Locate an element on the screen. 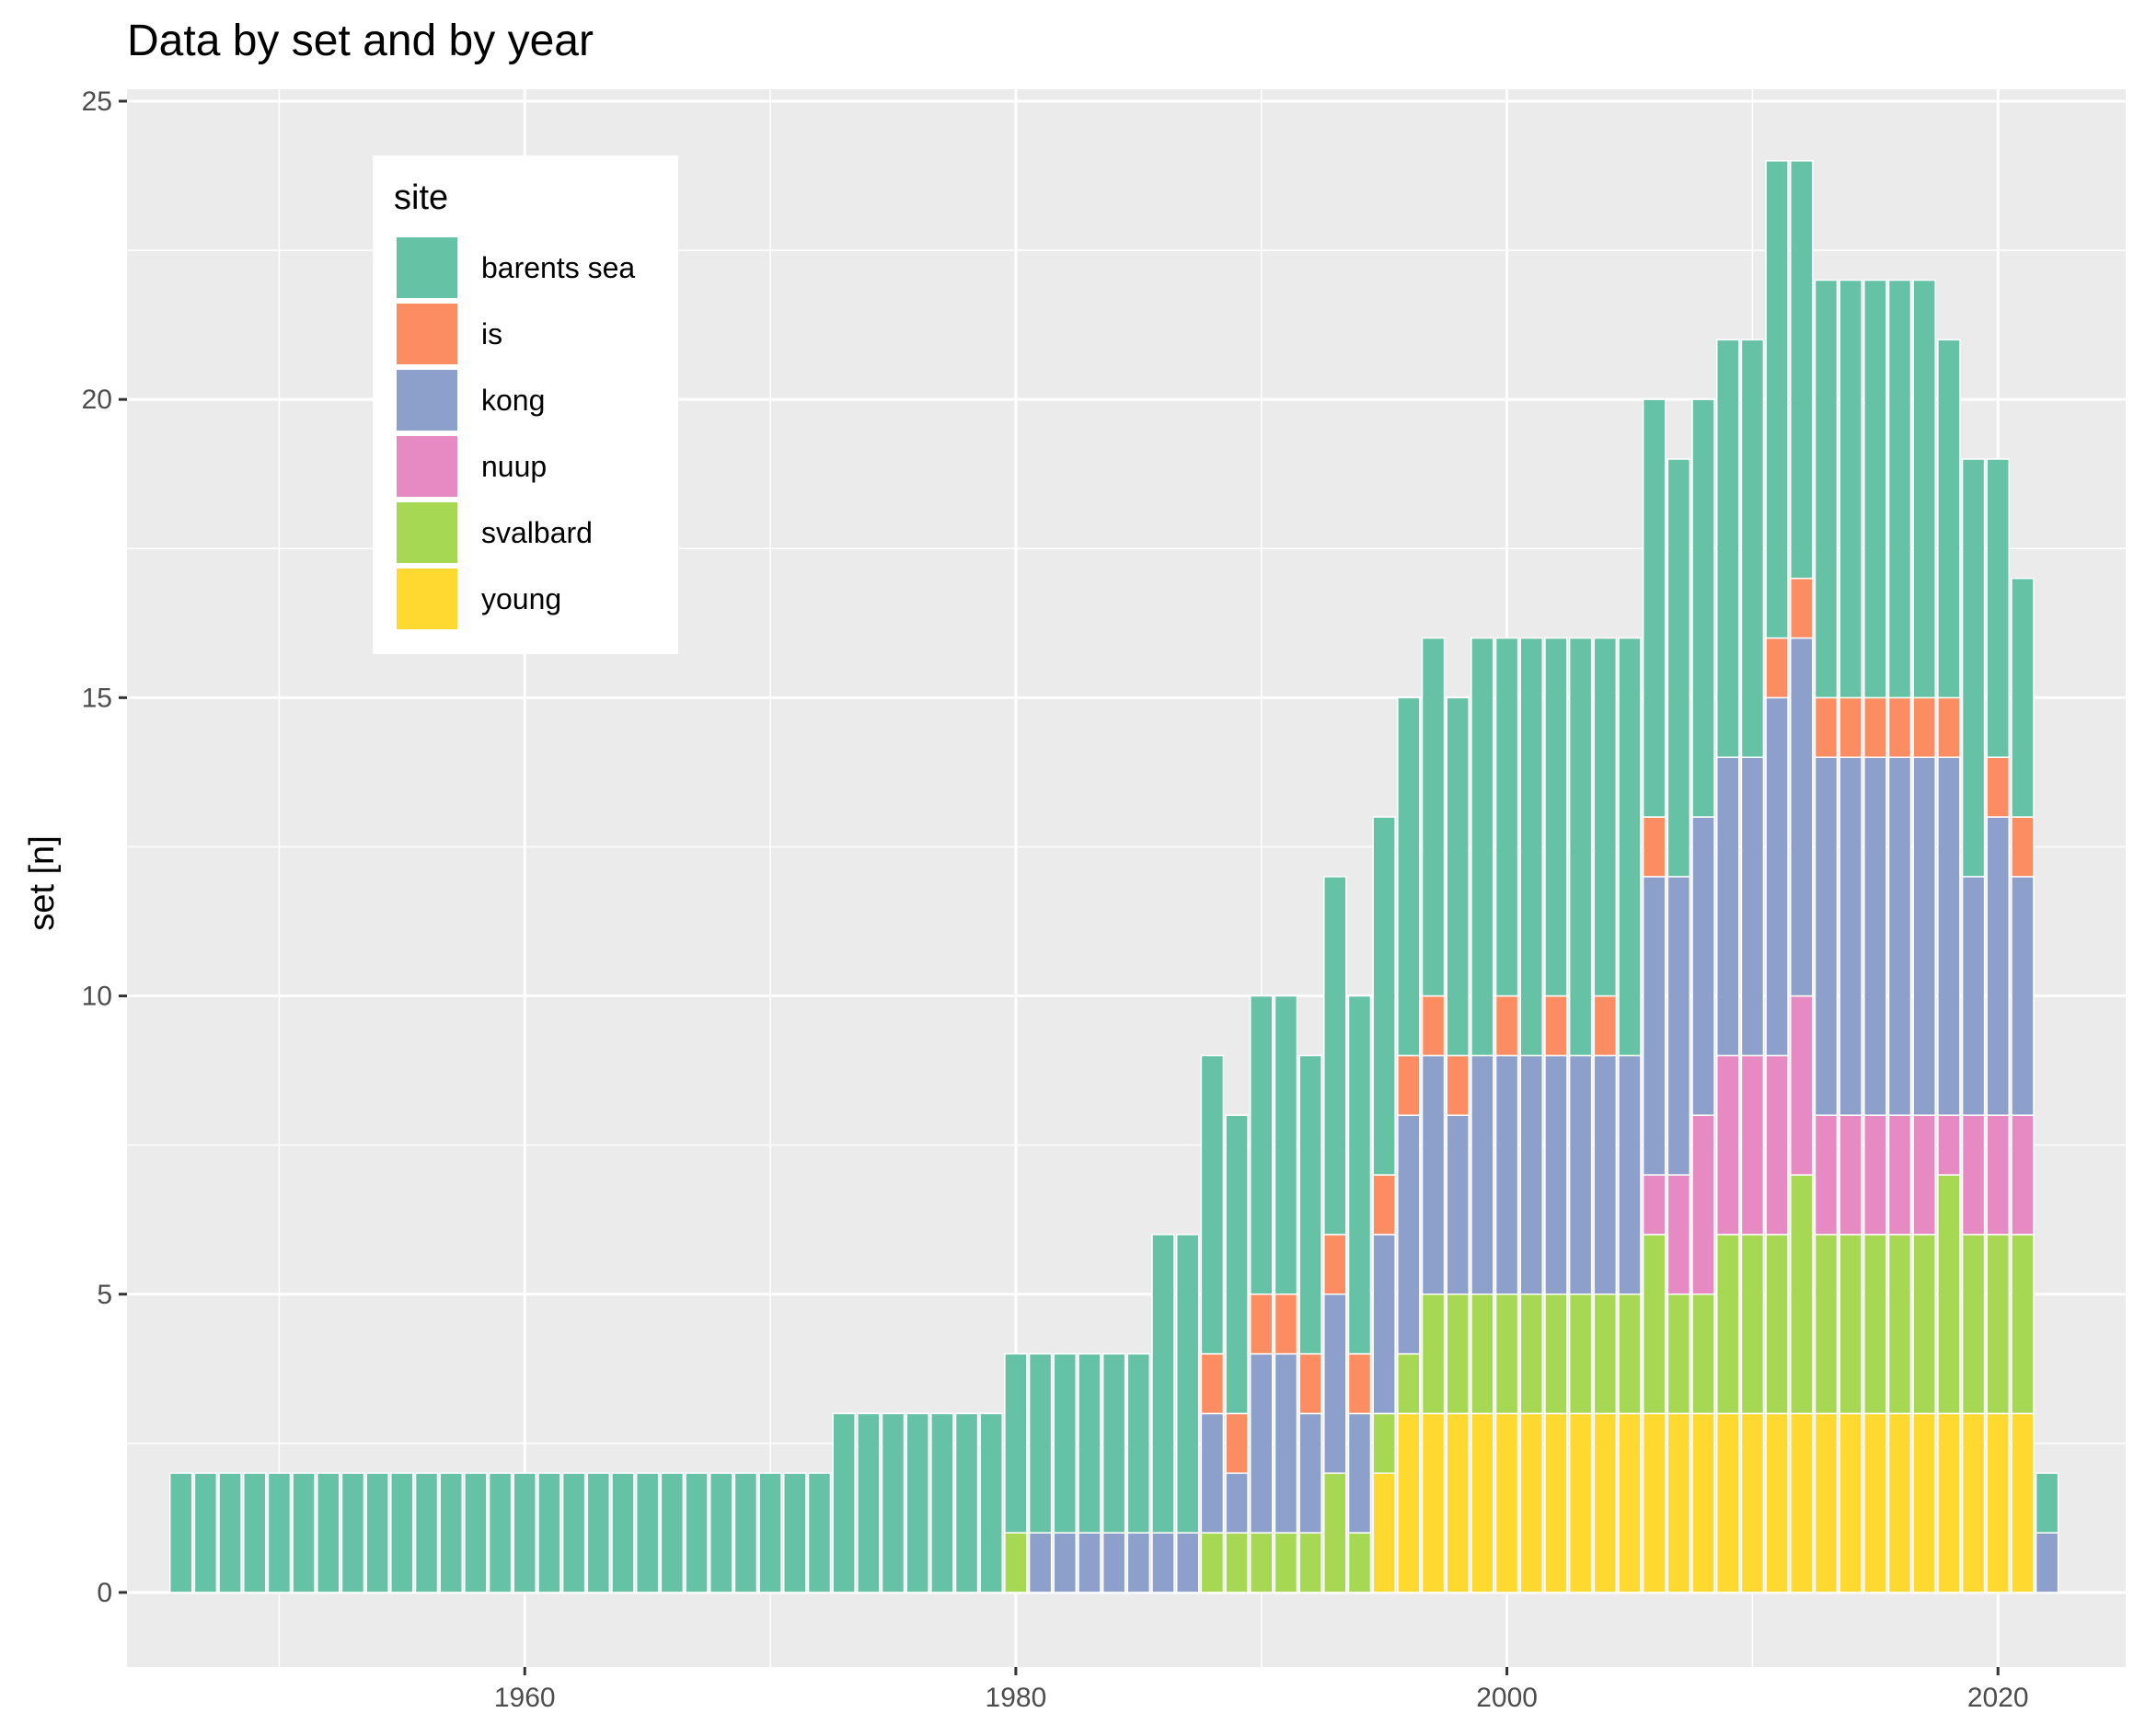  bar-segment-kong-2002 is located at coordinates (1556, 1175).